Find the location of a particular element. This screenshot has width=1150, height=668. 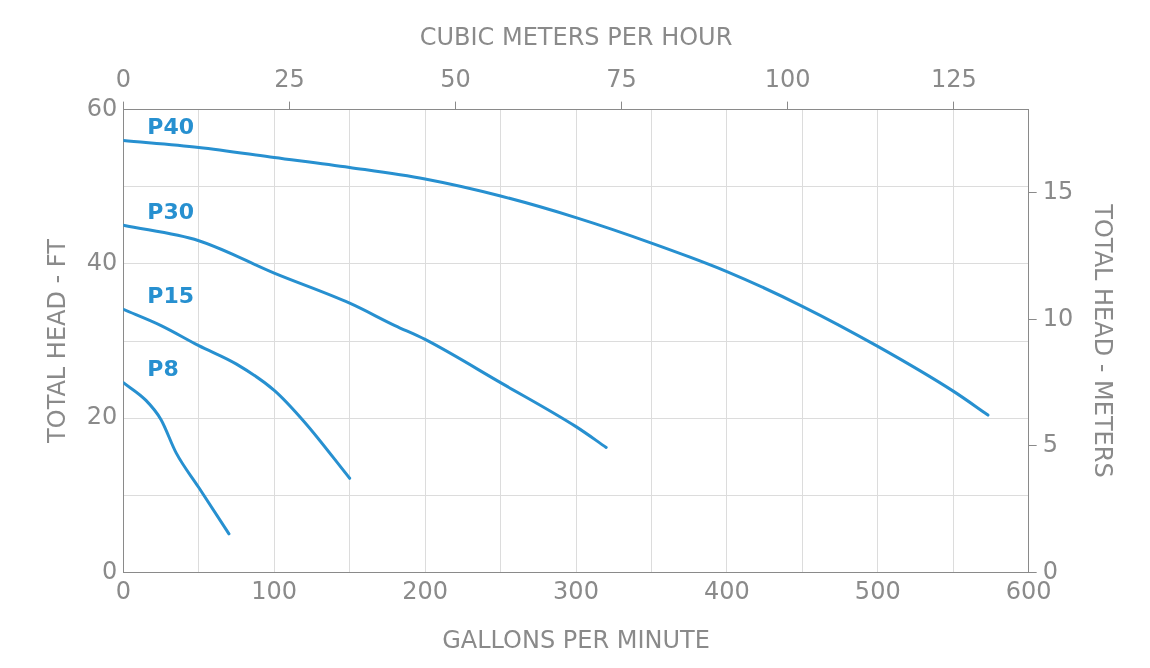

y-tick-label: 0 is located at coordinates (110, 570).